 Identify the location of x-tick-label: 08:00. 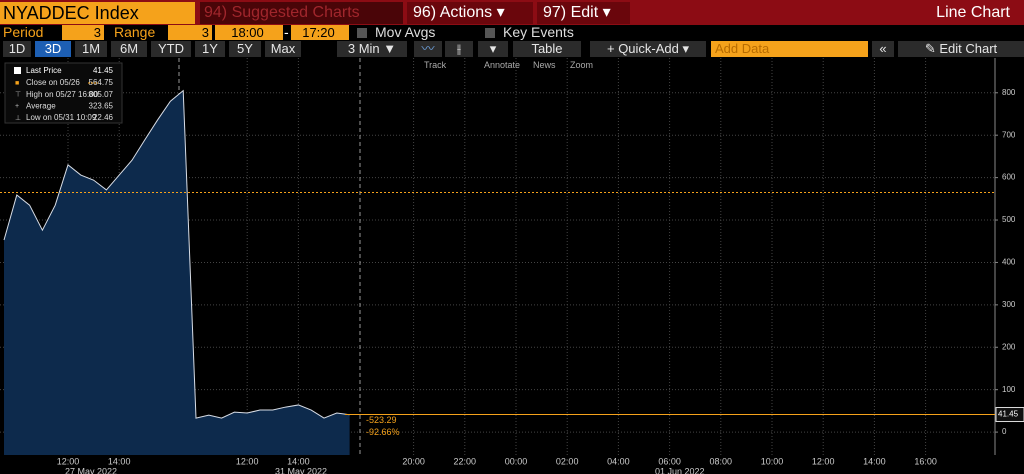
(721, 461).